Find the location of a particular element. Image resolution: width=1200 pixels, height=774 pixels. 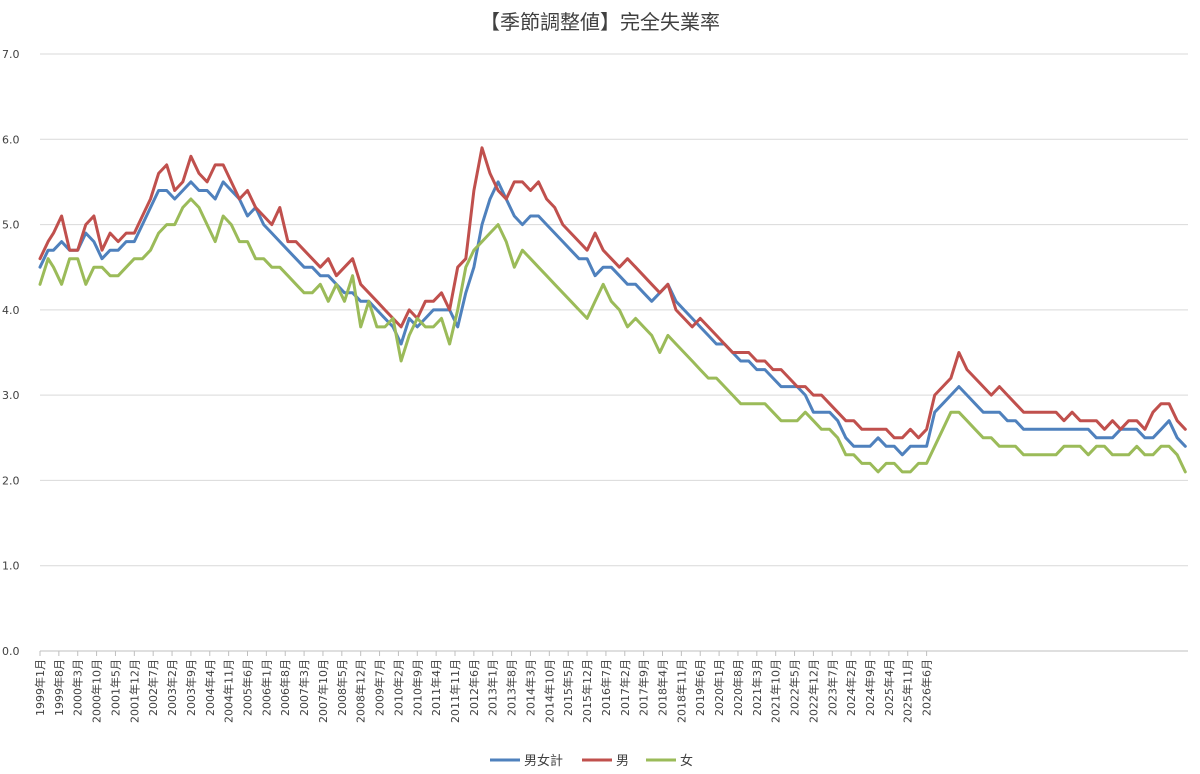

y-tick-label: 4.0 is located at coordinates (11, 310).